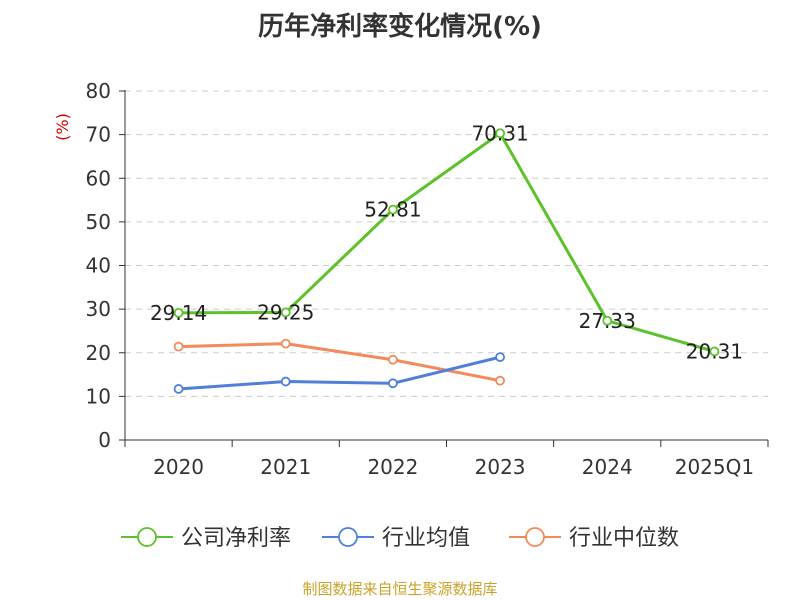  I want to click on legend-label: 行业中位数, so click(624, 538).